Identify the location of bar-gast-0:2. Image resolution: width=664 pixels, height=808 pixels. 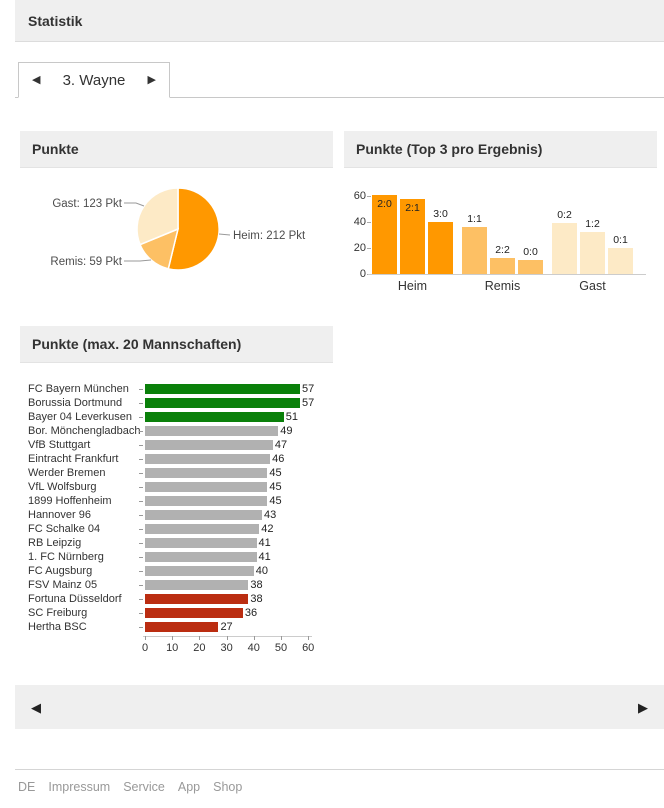
(564, 248).